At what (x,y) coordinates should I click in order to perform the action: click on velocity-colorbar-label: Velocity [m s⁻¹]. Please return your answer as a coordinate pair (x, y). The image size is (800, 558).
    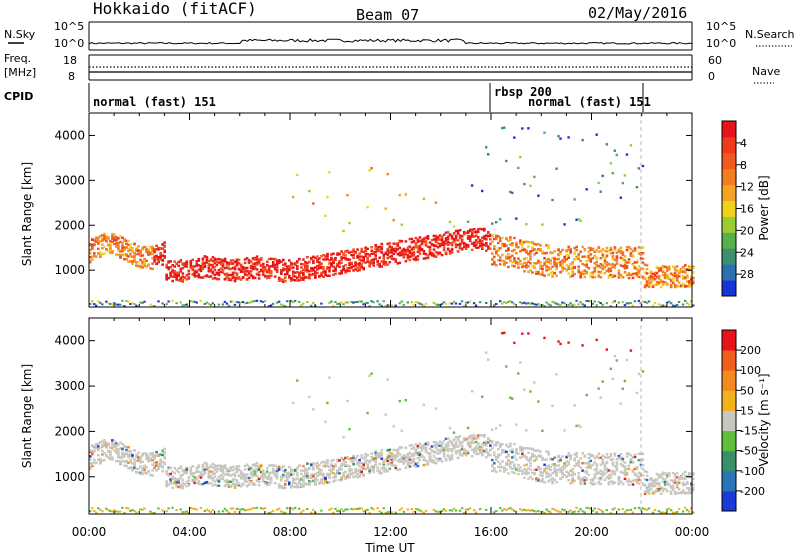
    Looking at the image, I should click on (764, 419).